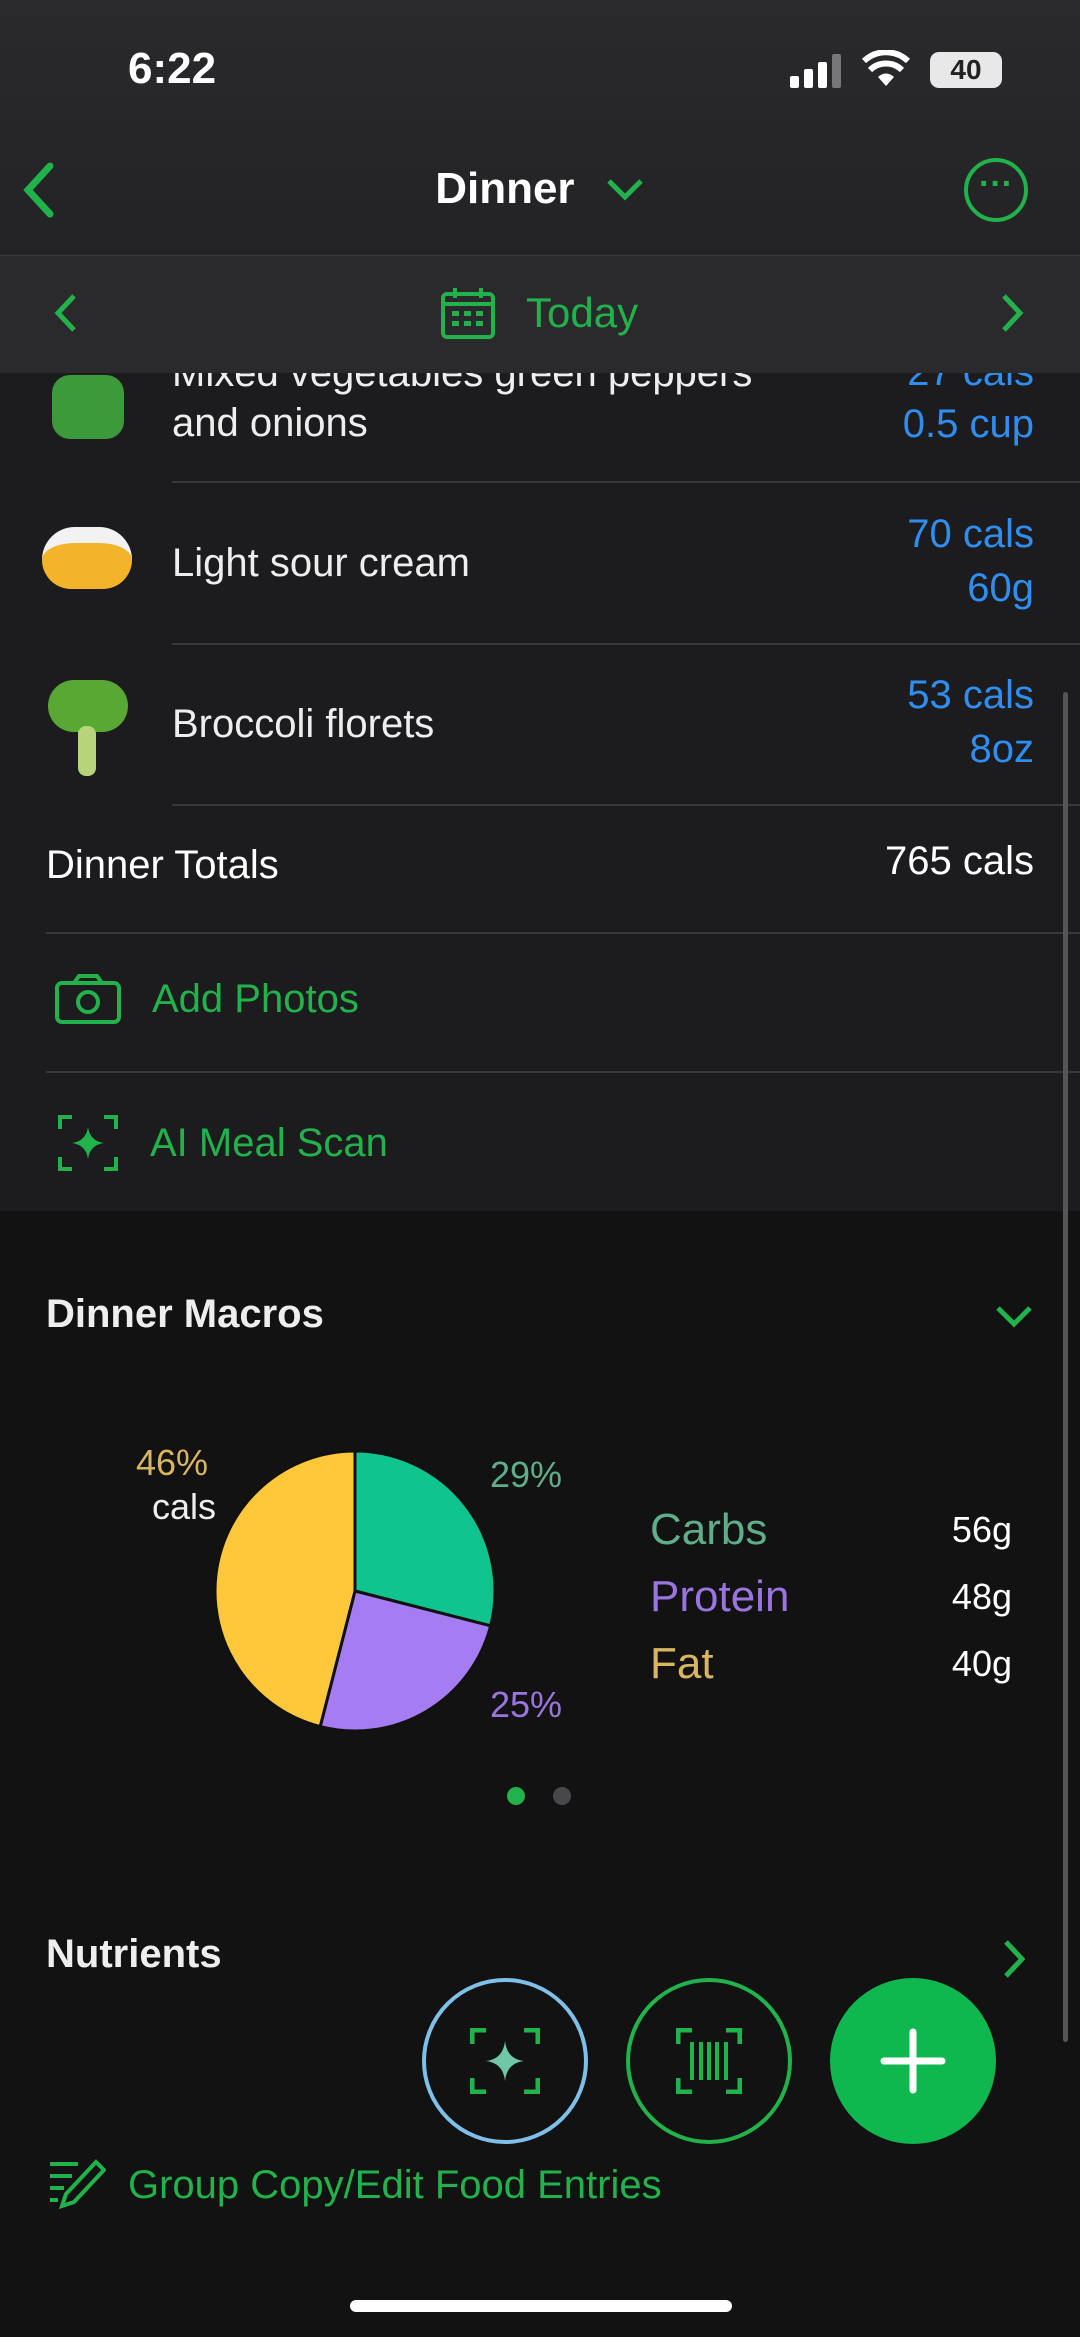  Describe the element at coordinates (78, 2184) in the screenshot. I see `edit-list-icon` at that location.